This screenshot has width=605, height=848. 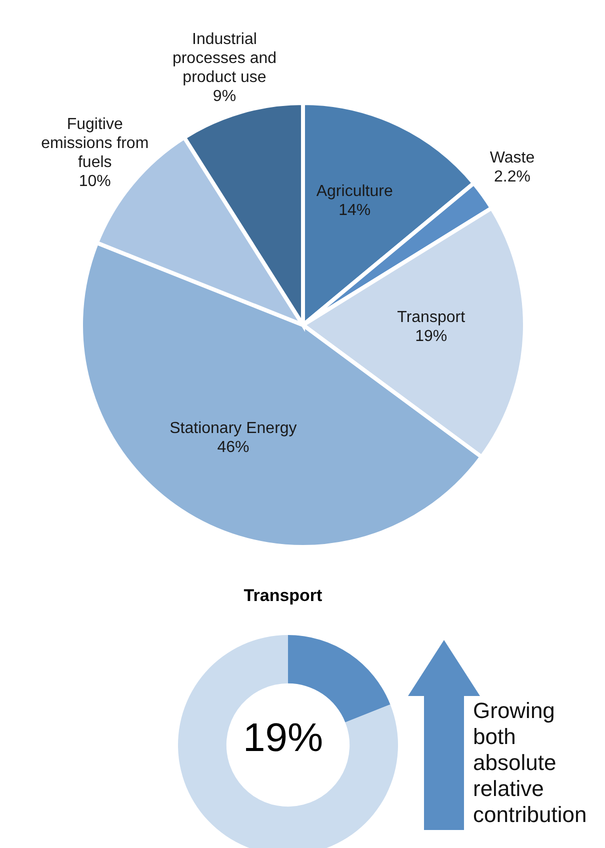 I want to click on data-label: 14%, so click(x=354, y=210).